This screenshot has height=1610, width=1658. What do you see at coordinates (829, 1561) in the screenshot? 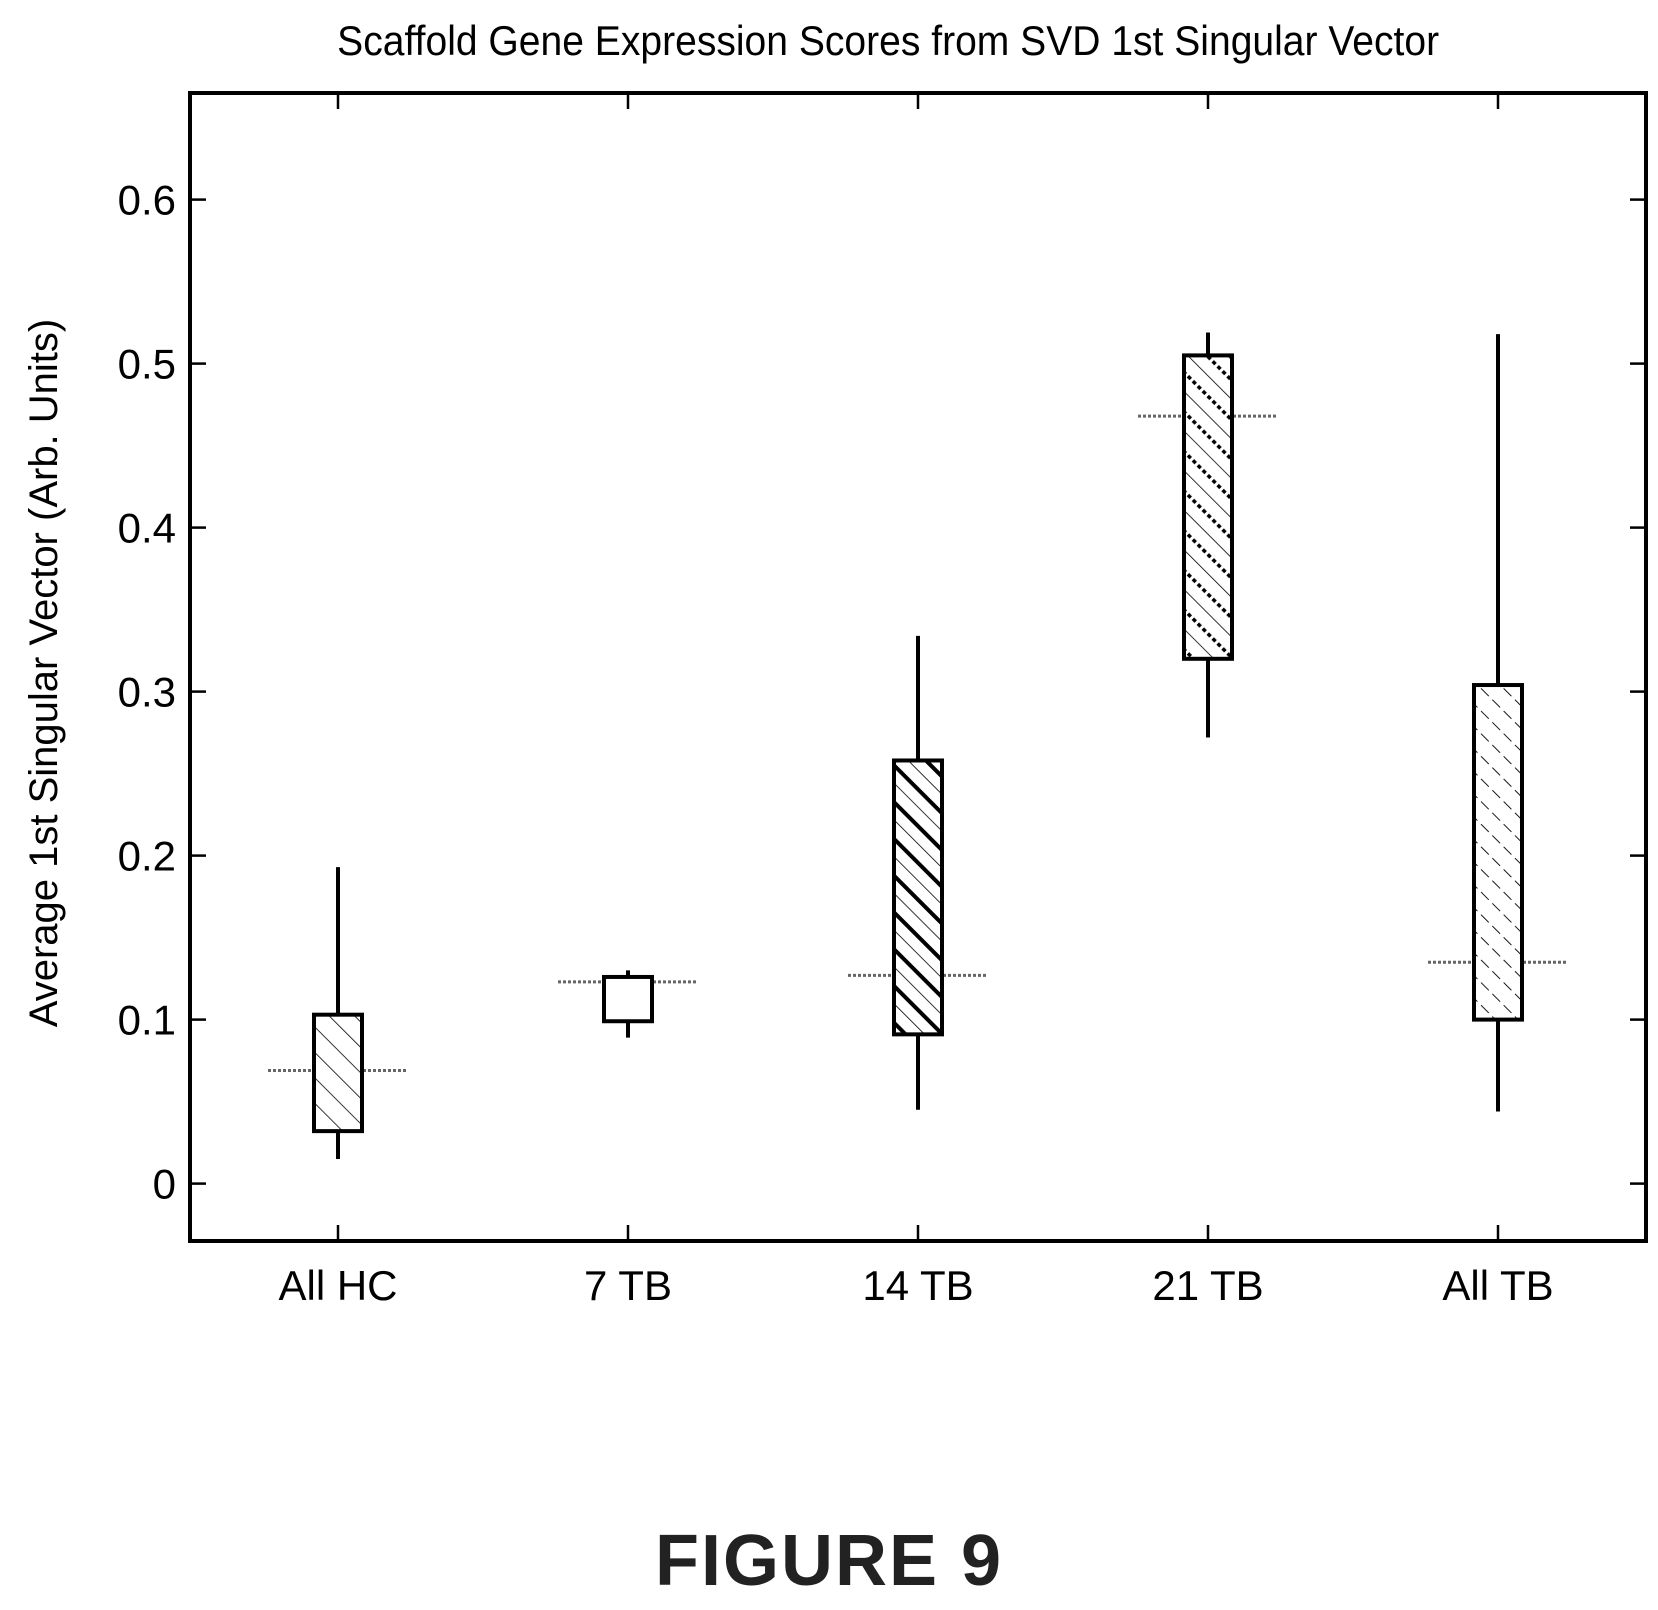
I see `figure-caption: FIGURE 9` at bounding box center [829, 1561].